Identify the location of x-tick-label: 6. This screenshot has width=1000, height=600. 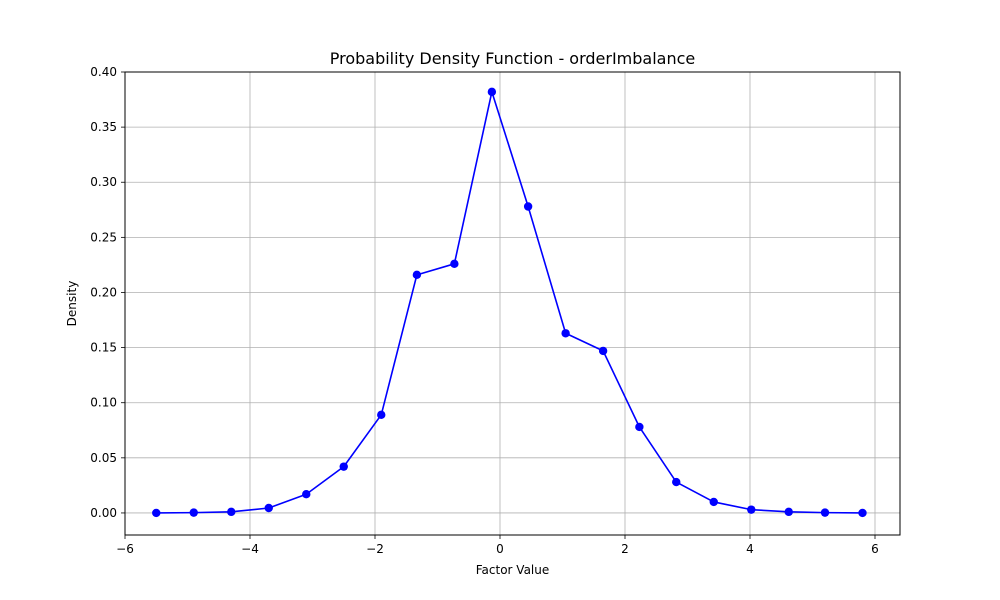
(875, 549).